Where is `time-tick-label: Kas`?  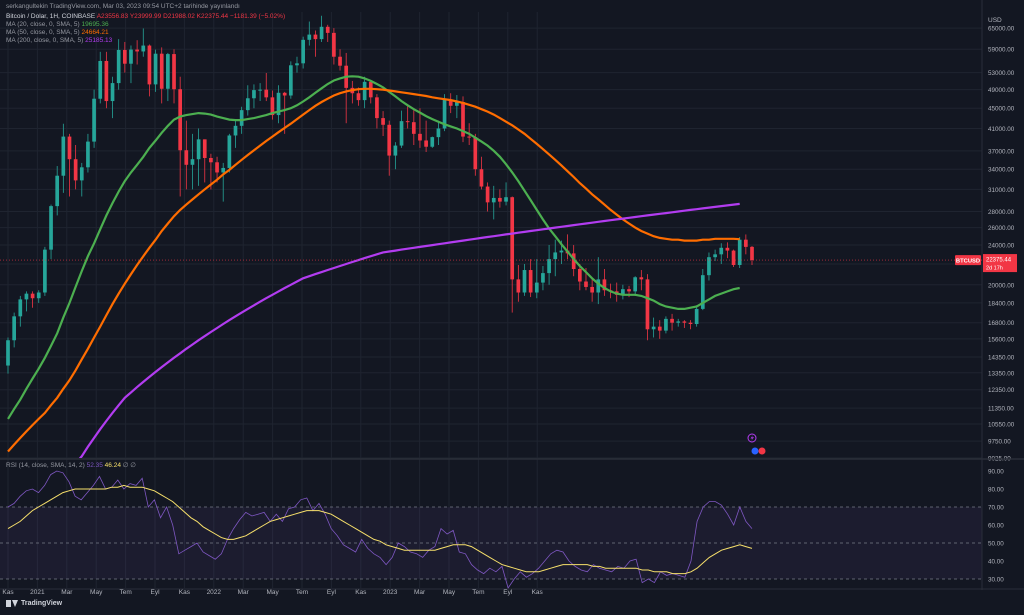 time-tick-label: Kas is located at coordinates (538, 592).